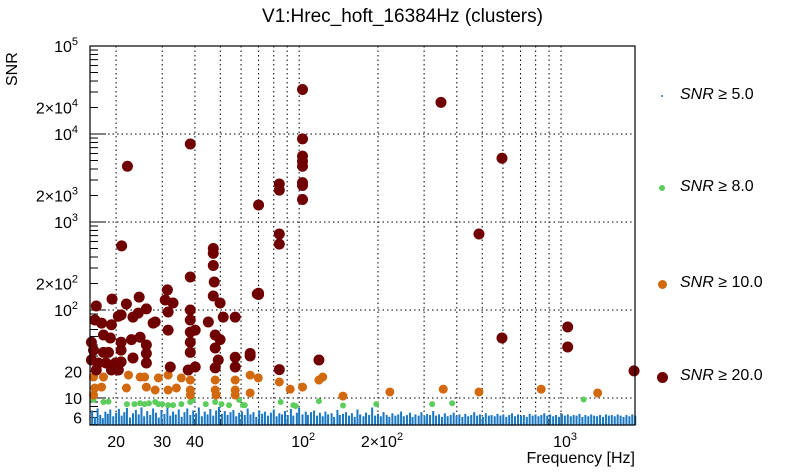  Describe the element at coordinates (717, 187) in the screenshot. I see `legend-entry: SNR ≥ 8.0` at that location.